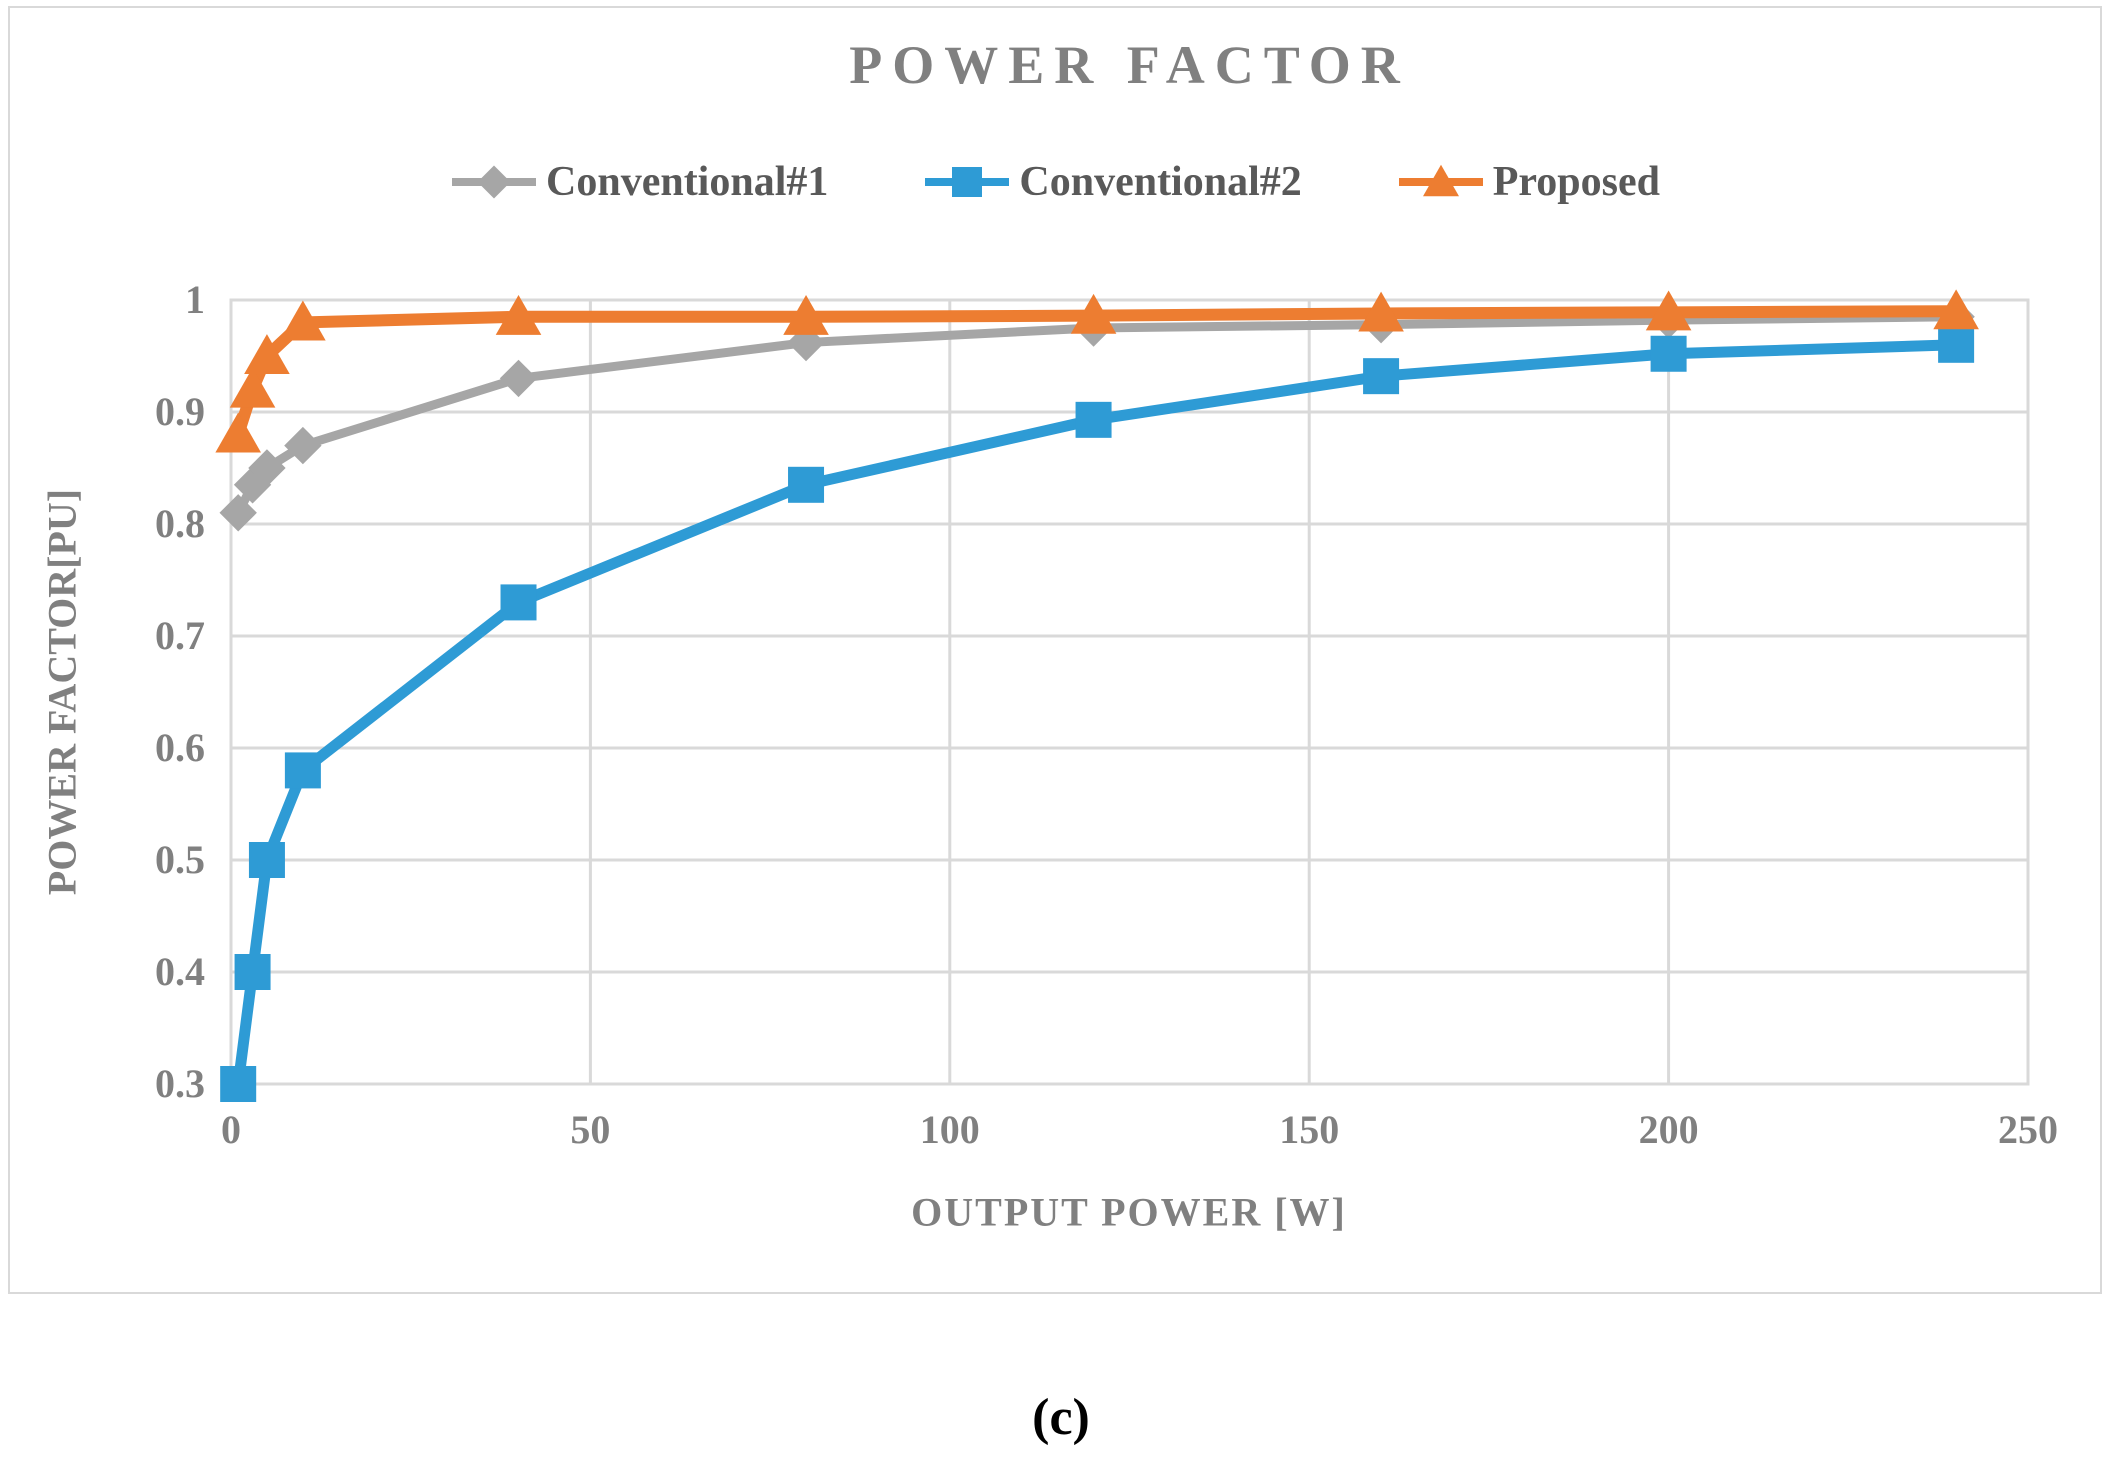 The image size is (2122, 1472). I want to click on legend: Conventional#1 Conventional#2 Proposed, so click(1055, 182).